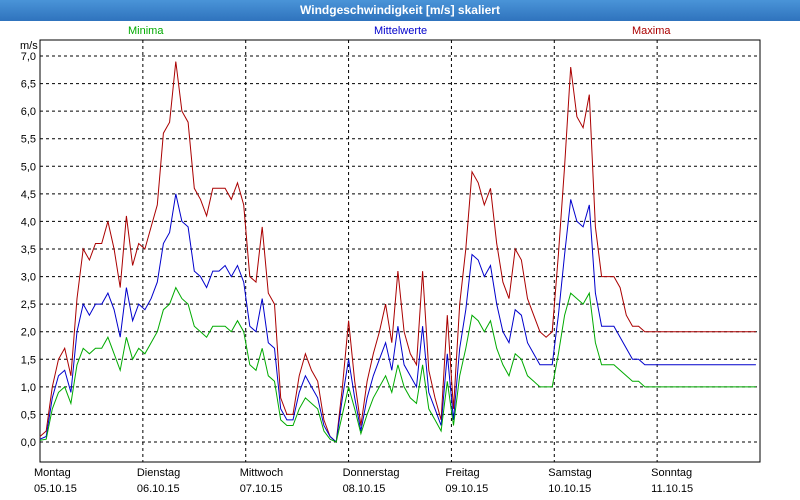 The image size is (800, 500). What do you see at coordinates (261, 489) in the screenshot?
I see `x-tick-date: 07.10.15` at bounding box center [261, 489].